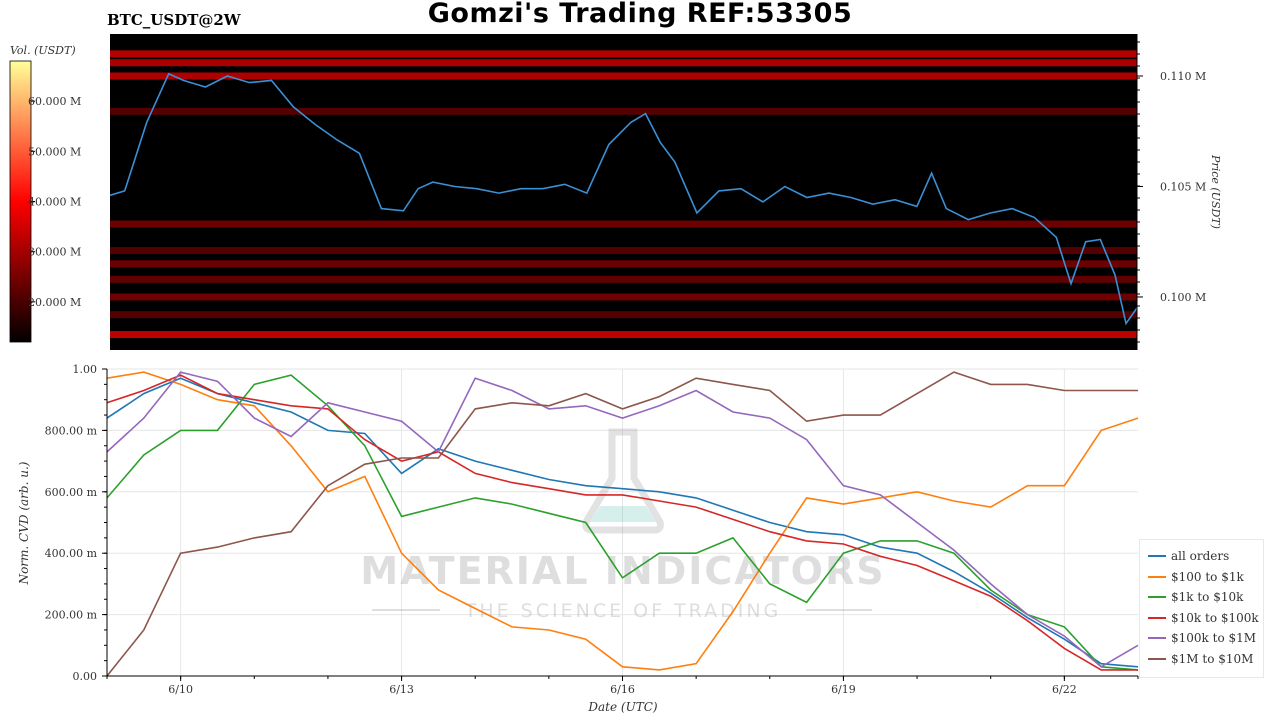 This screenshot has height=720, width=1280. What do you see at coordinates (623, 481) in the screenshot?
I see `flask-icon` at bounding box center [623, 481].